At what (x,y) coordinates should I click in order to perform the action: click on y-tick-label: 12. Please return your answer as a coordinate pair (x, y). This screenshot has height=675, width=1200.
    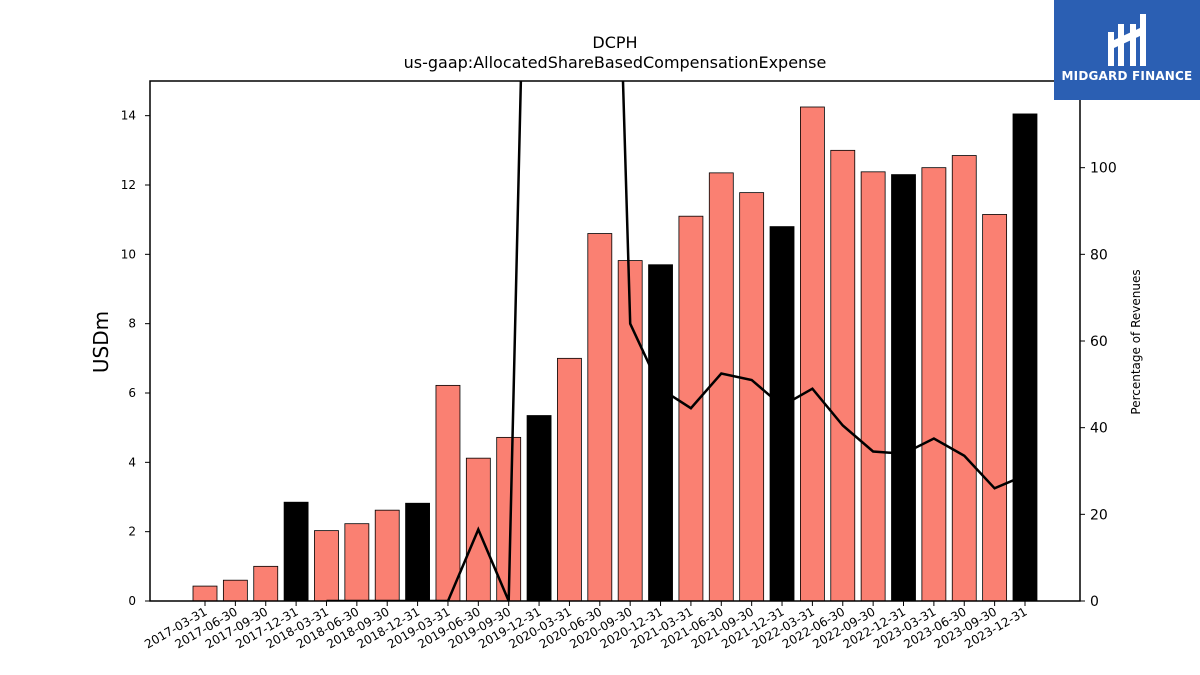
    Looking at the image, I should click on (128, 185).